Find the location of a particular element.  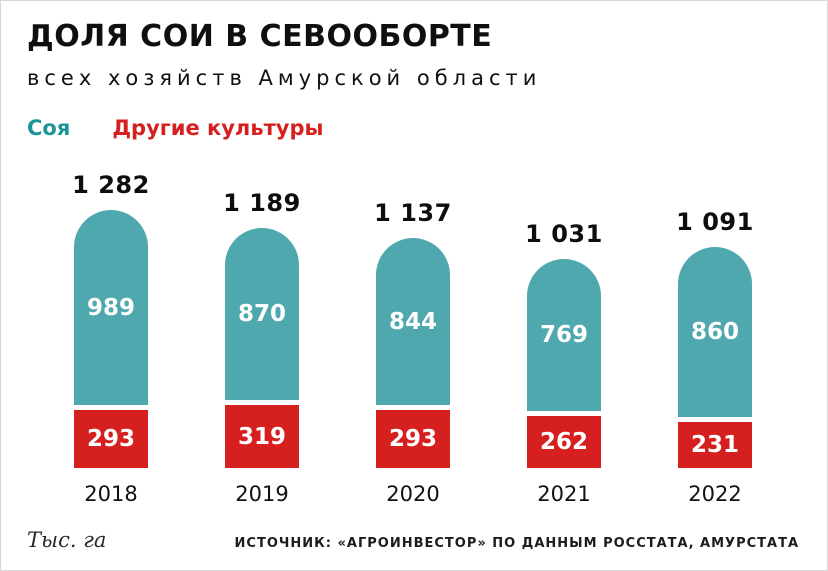

soy-value-label: 844 is located at coordinates (412, 321).